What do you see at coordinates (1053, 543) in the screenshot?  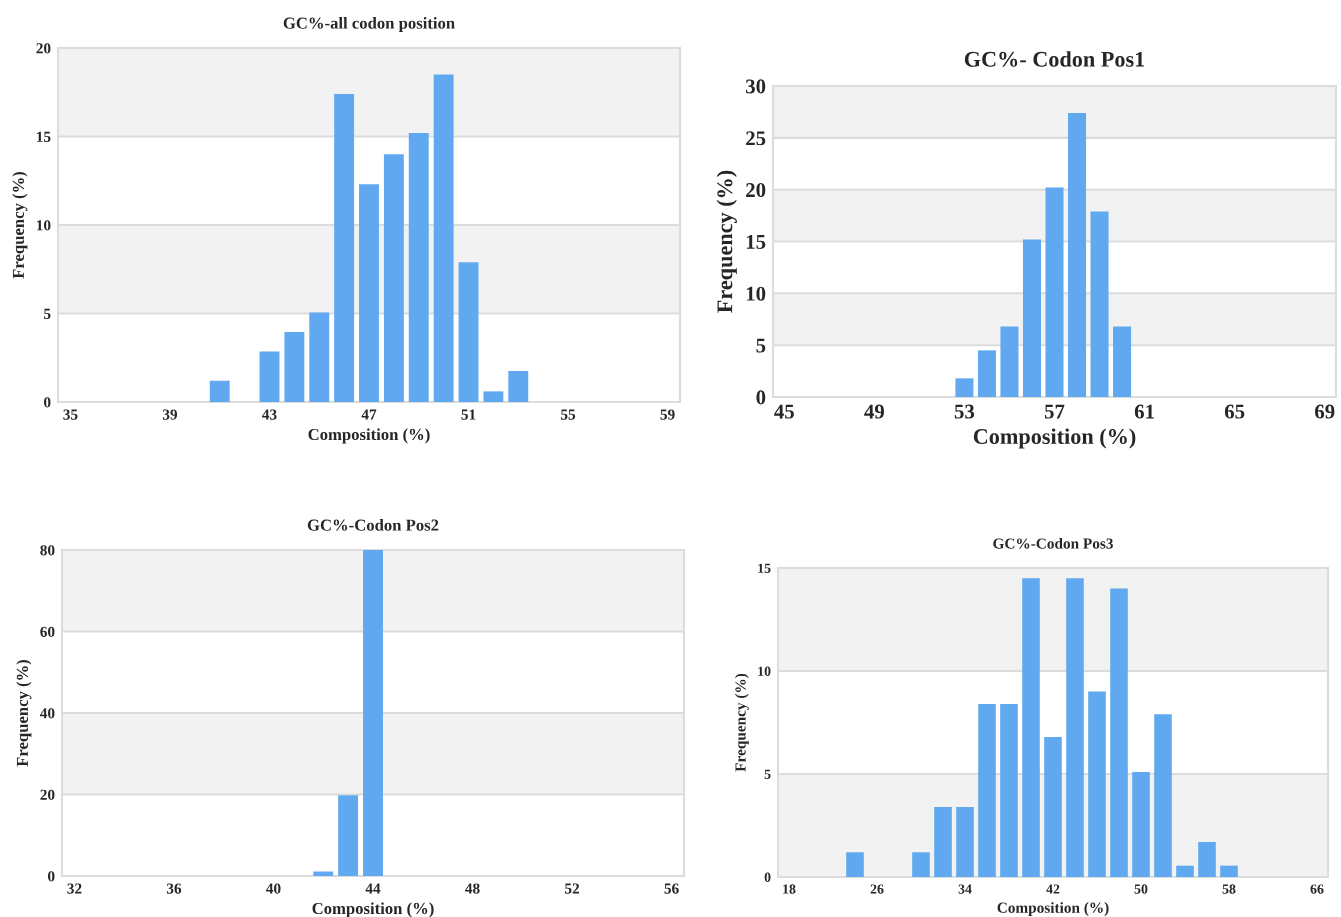 I see `chart-title: GC%-Codon Pos3` at bounding box center [1053, 543].